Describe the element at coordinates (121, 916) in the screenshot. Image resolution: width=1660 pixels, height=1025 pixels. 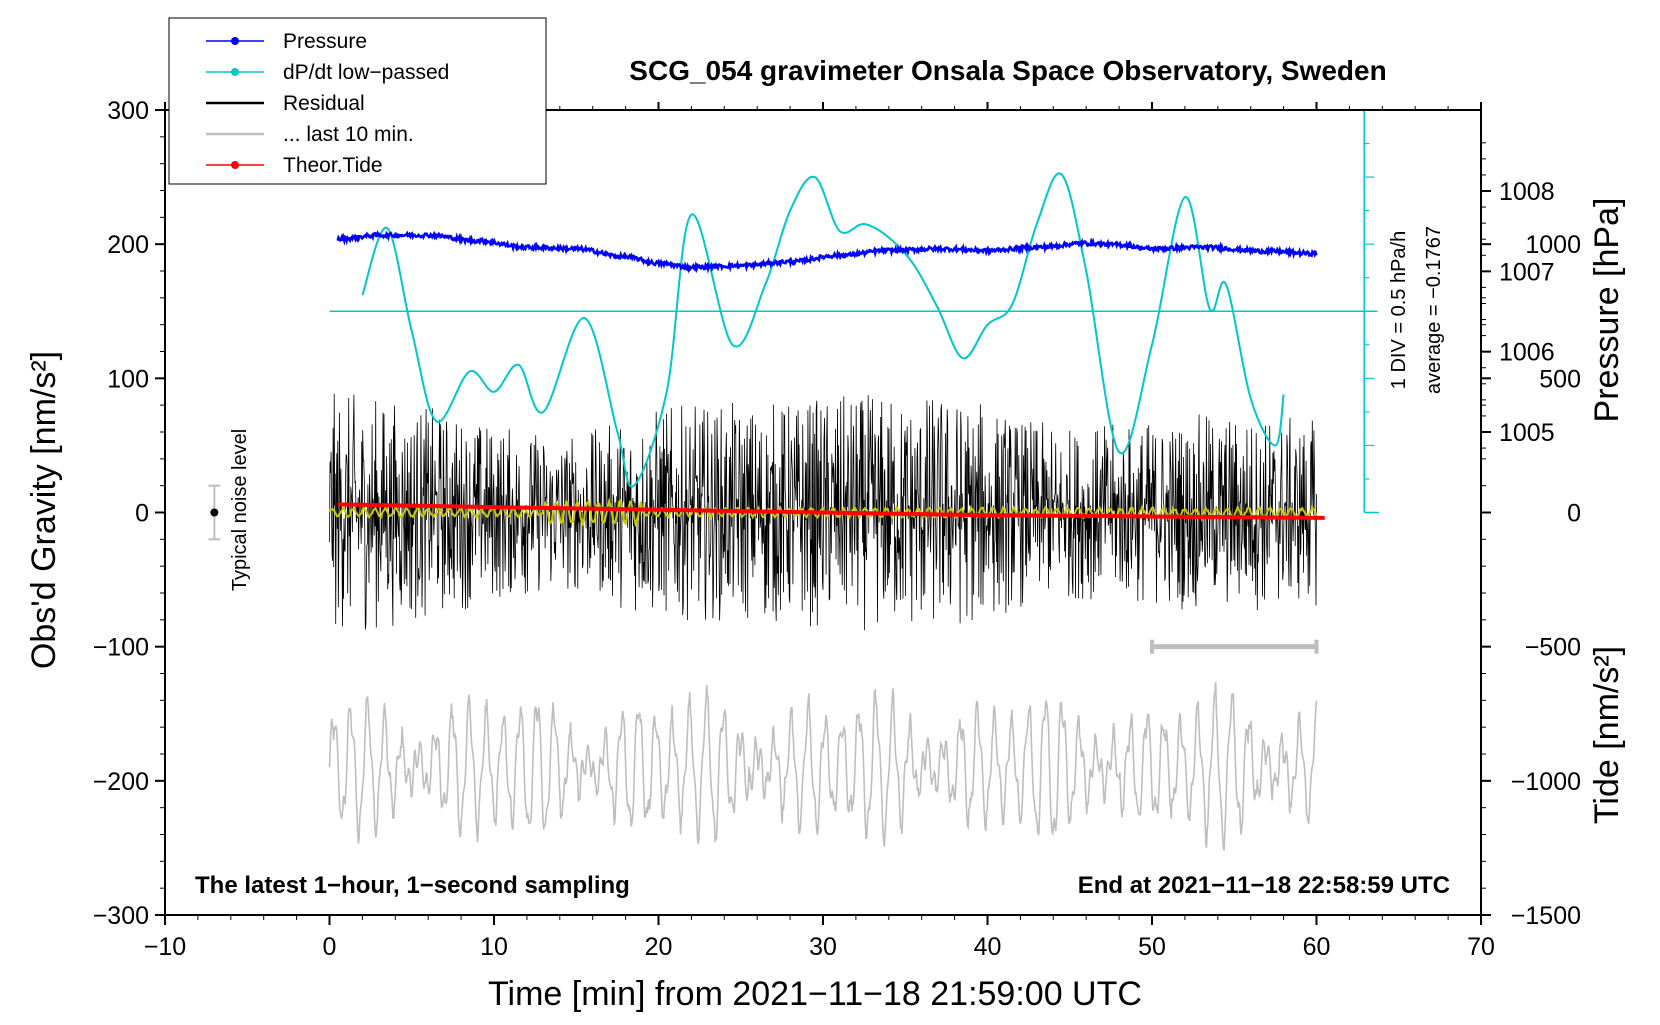
I see `gravity-tick-label: −300` at that location.